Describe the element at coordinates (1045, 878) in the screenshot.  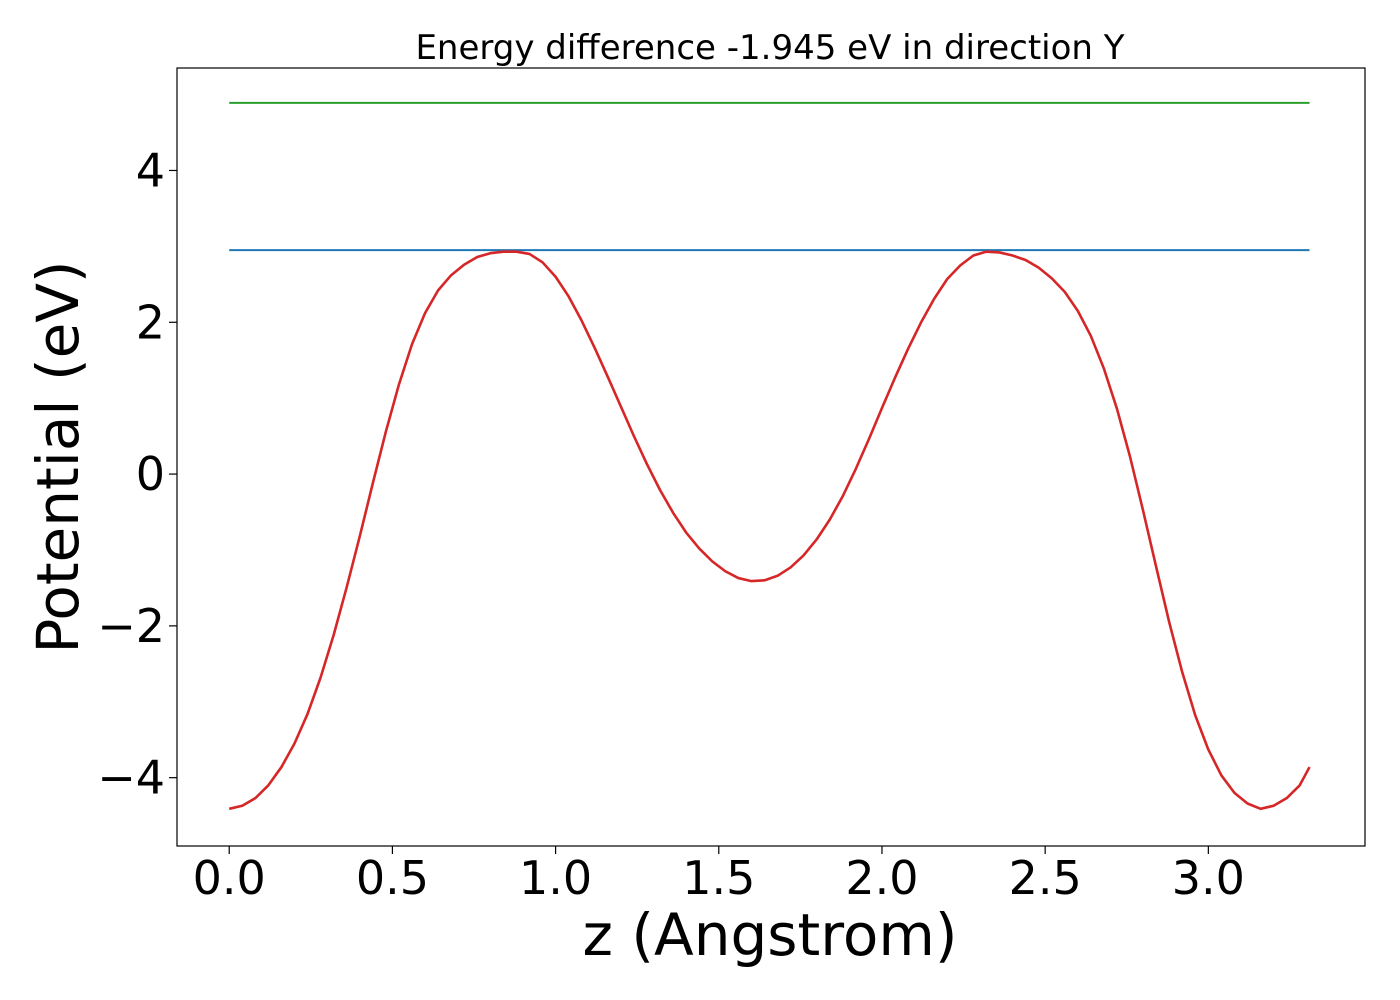
I see `x-tick-label: 2.5` at that location.